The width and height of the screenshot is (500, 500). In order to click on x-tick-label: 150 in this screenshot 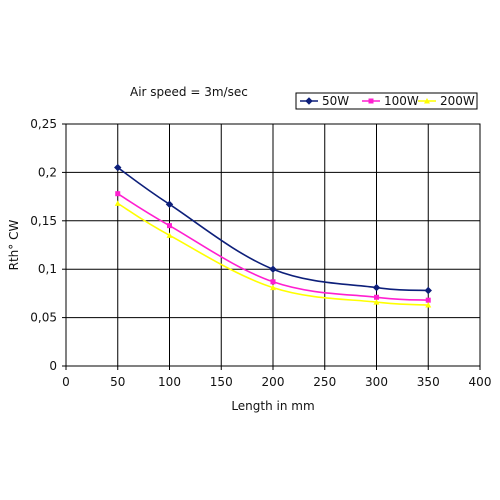, I will do `click(221, 382)`.